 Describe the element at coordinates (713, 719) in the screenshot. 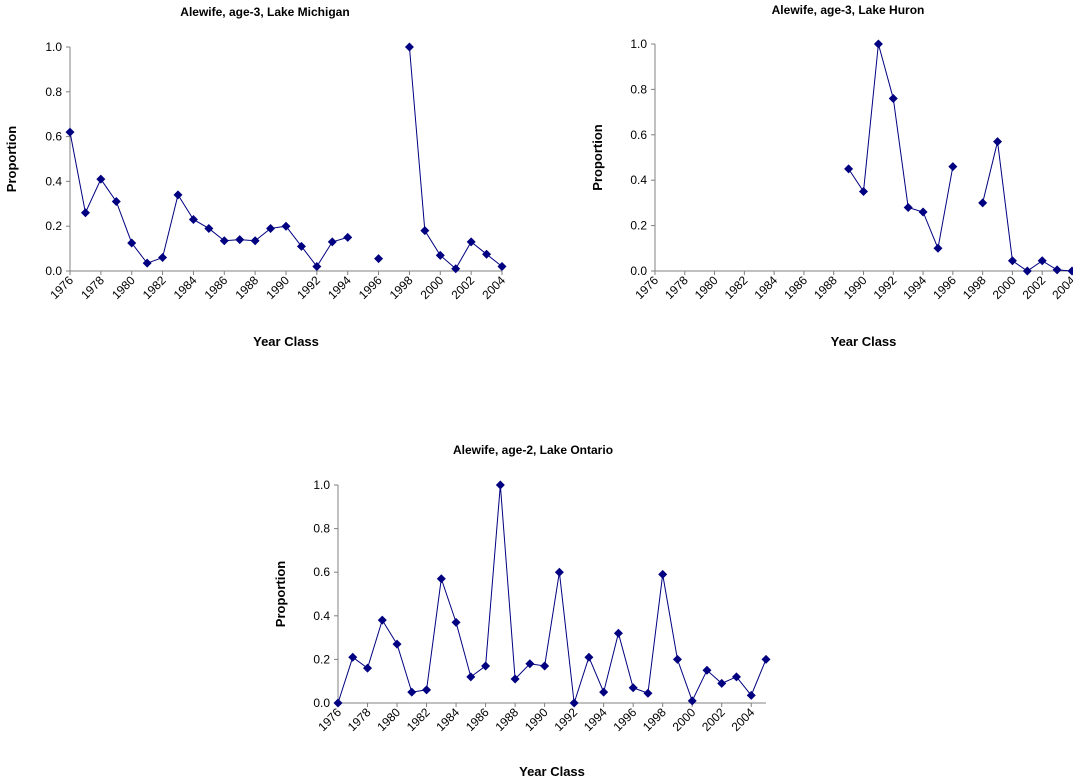

I see `x-tick-label: 2002` at that location.